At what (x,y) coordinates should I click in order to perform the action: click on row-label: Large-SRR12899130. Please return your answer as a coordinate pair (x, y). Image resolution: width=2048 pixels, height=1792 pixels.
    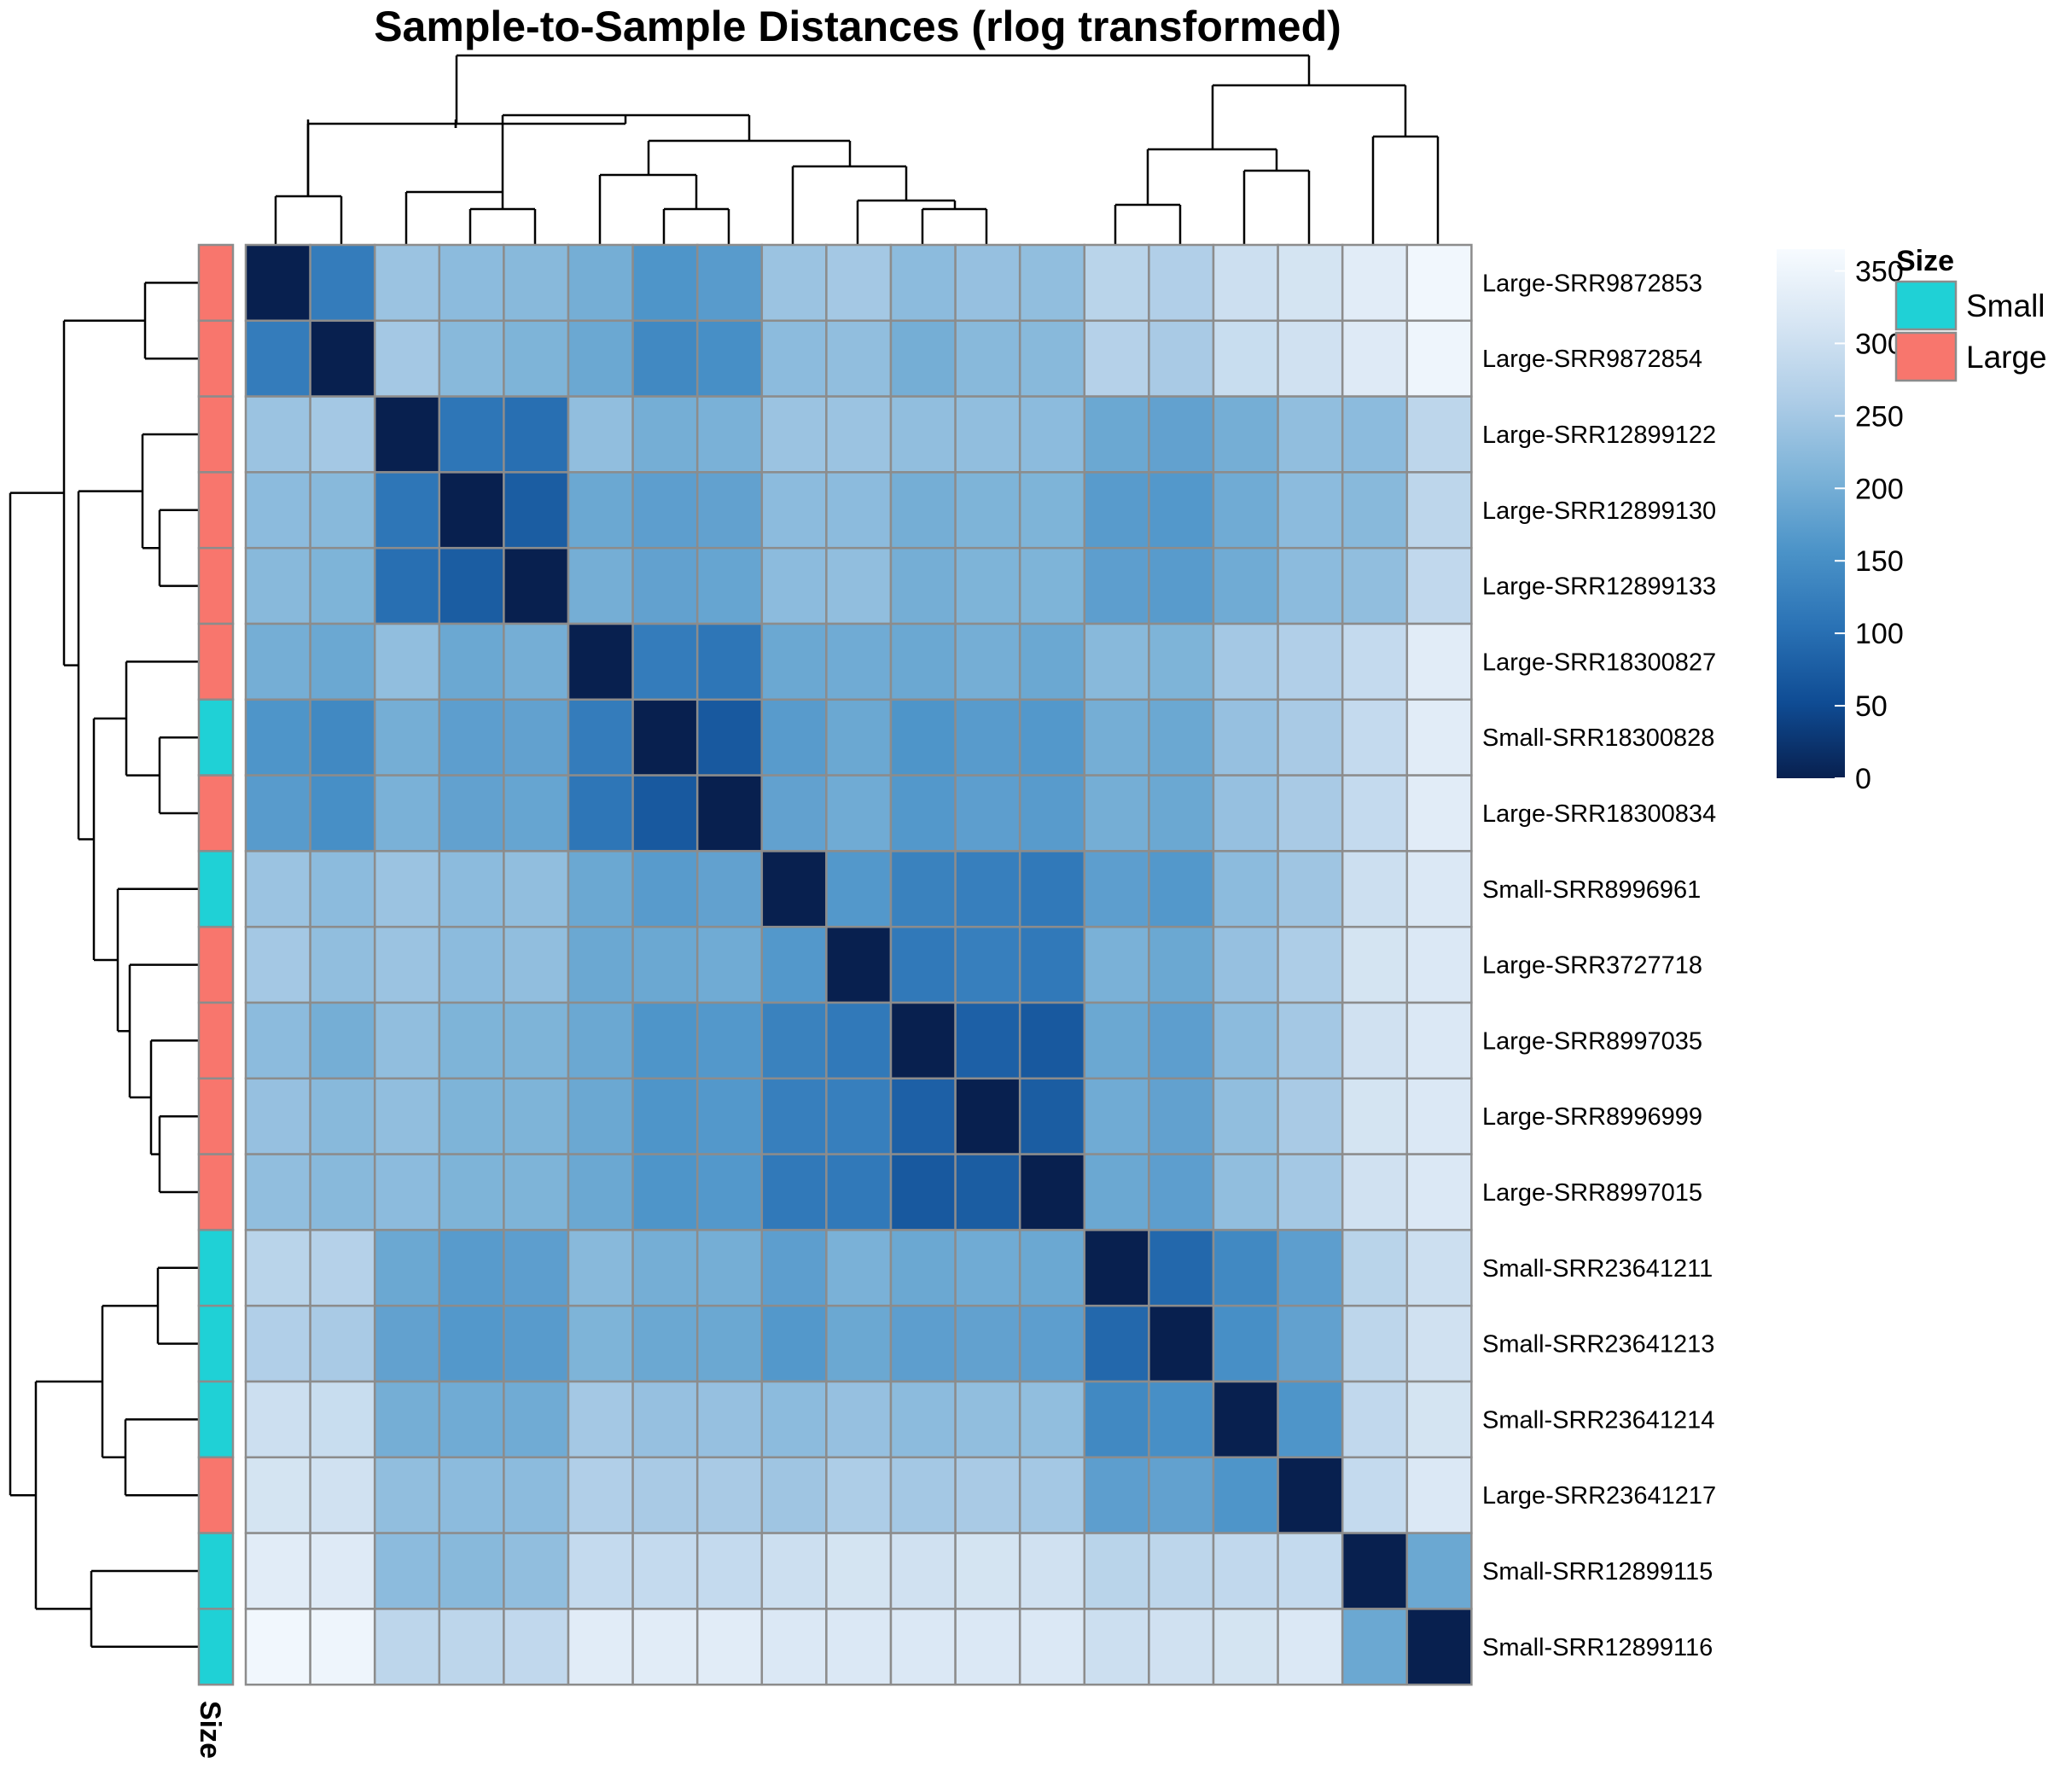
    Looking at the image, I should click on (1599, 511).